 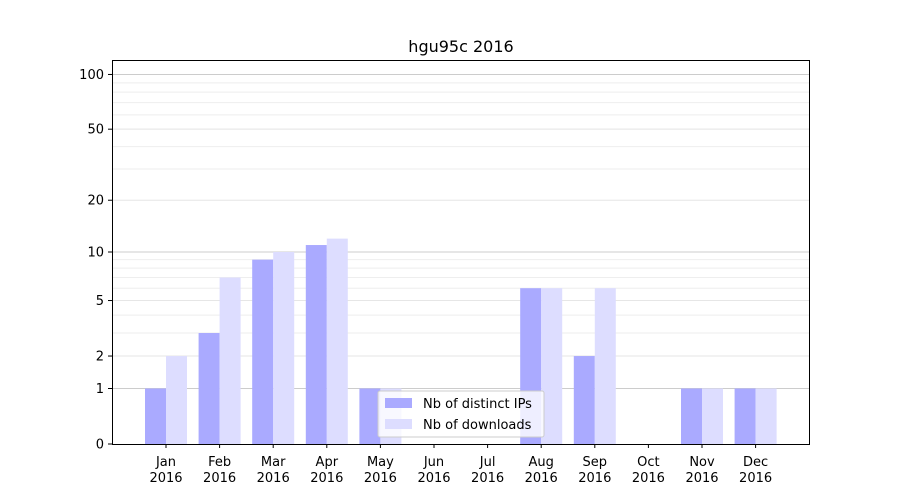 I want to click on chart-title: hgu95c 2016, so click(x=460, y=46).